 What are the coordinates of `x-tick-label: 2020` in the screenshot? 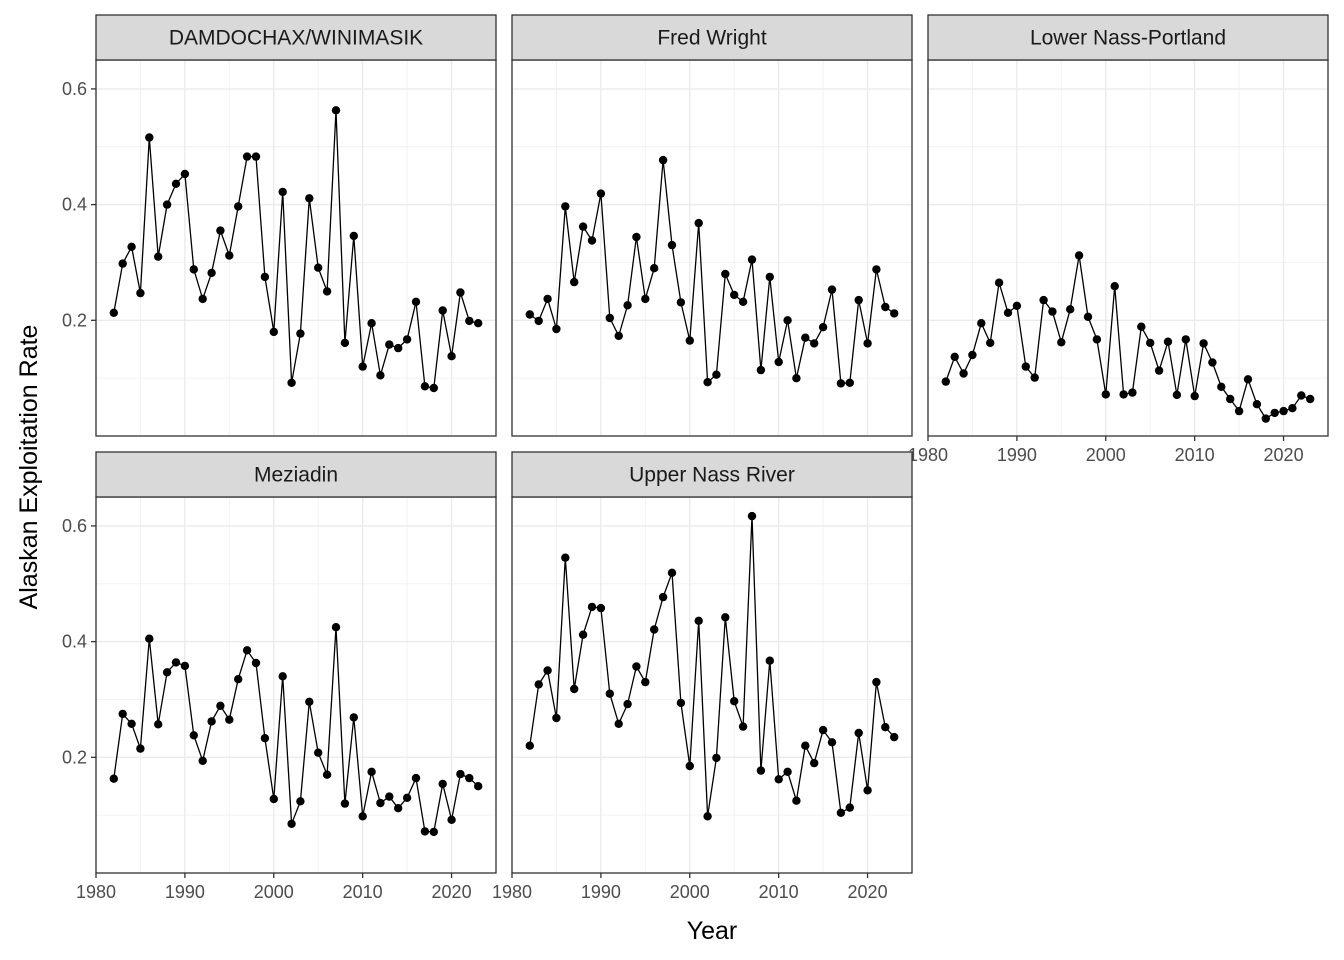 It's located at (452, 892).